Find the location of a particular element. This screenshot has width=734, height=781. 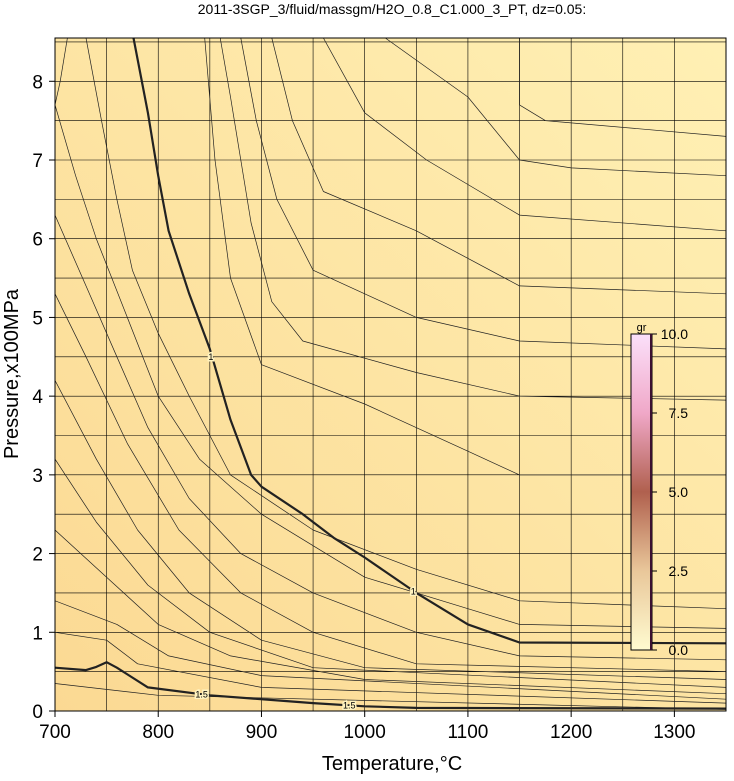

y-tick-label: 7 is located at coordinates (37, 161).